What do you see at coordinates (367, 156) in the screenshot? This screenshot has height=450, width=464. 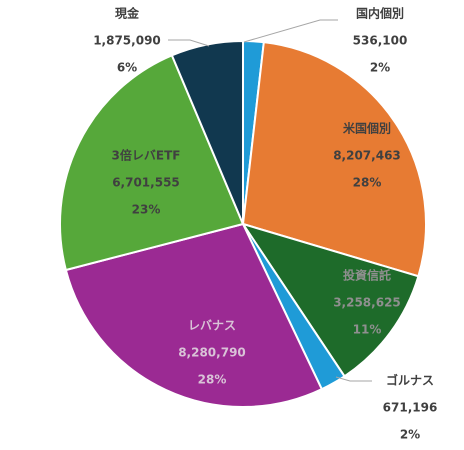 I see `slice-value-label-1: 8,207,463` at bounding box center [367, 156].